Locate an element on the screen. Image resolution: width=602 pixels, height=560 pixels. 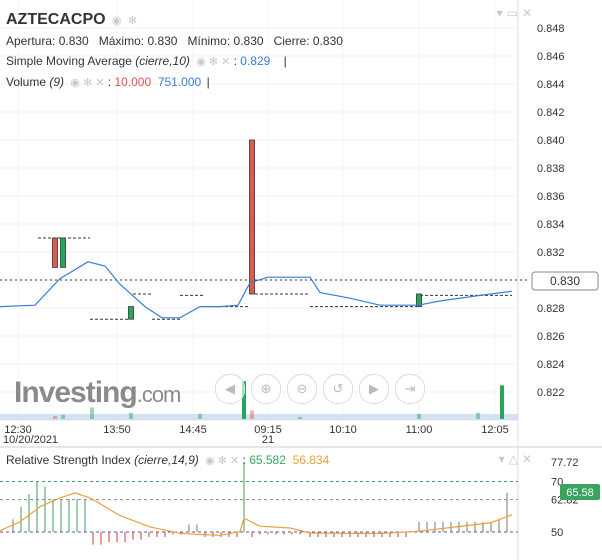
time-tick-label: 12:05 is located at coordinates (495, 430).